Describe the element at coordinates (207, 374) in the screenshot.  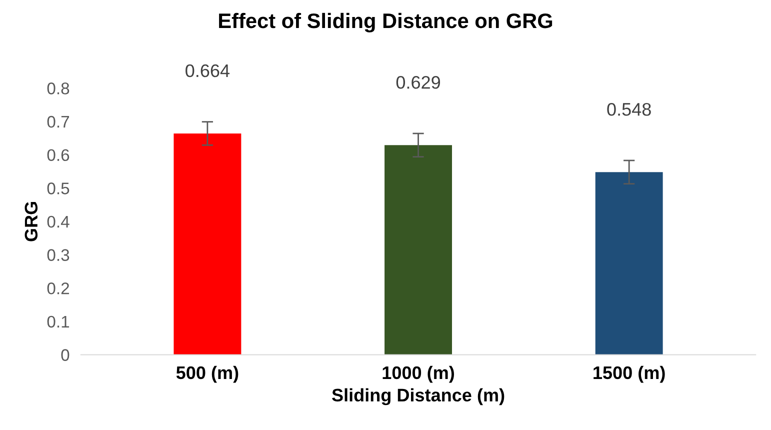
I see `x-tick-label: 500 (m)` at that location.